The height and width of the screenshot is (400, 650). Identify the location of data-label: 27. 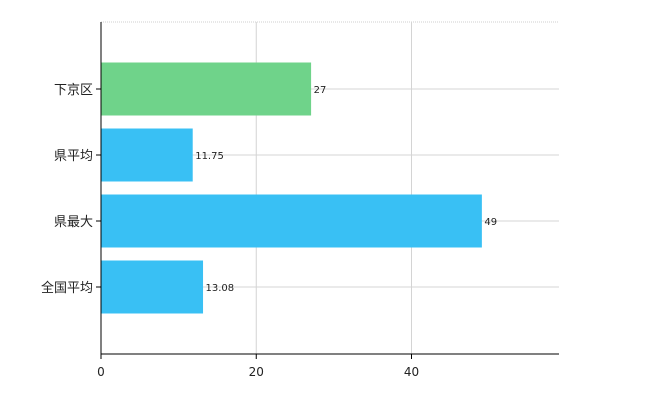
(320, 90).